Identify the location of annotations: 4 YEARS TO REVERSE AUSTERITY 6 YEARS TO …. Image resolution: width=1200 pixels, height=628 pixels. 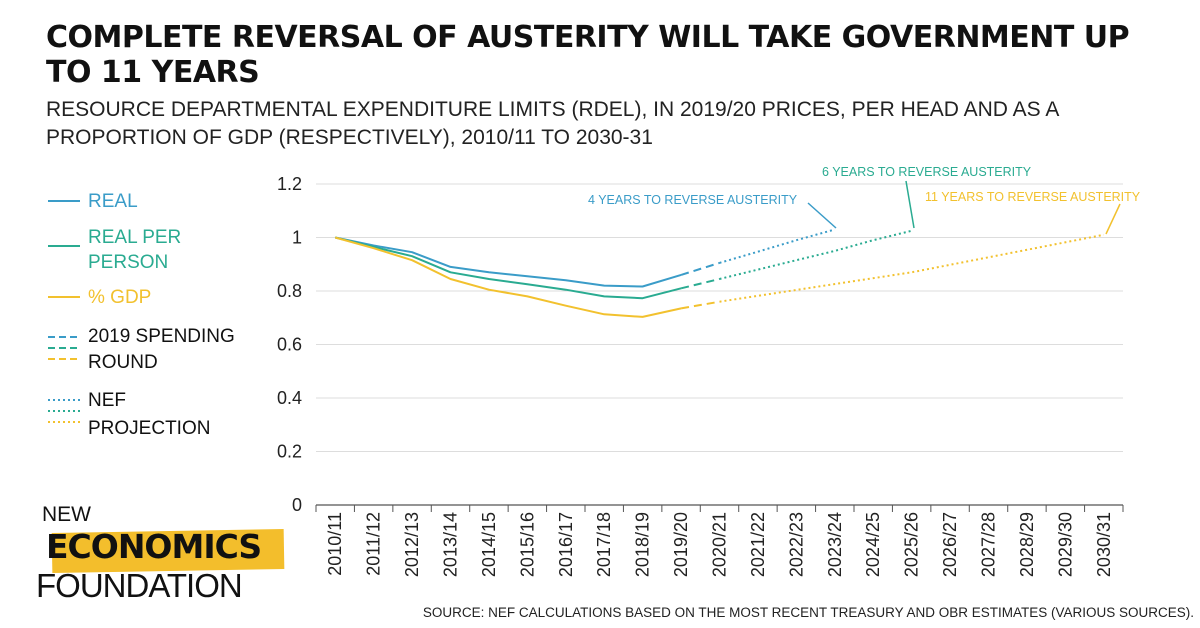
(864, 200).